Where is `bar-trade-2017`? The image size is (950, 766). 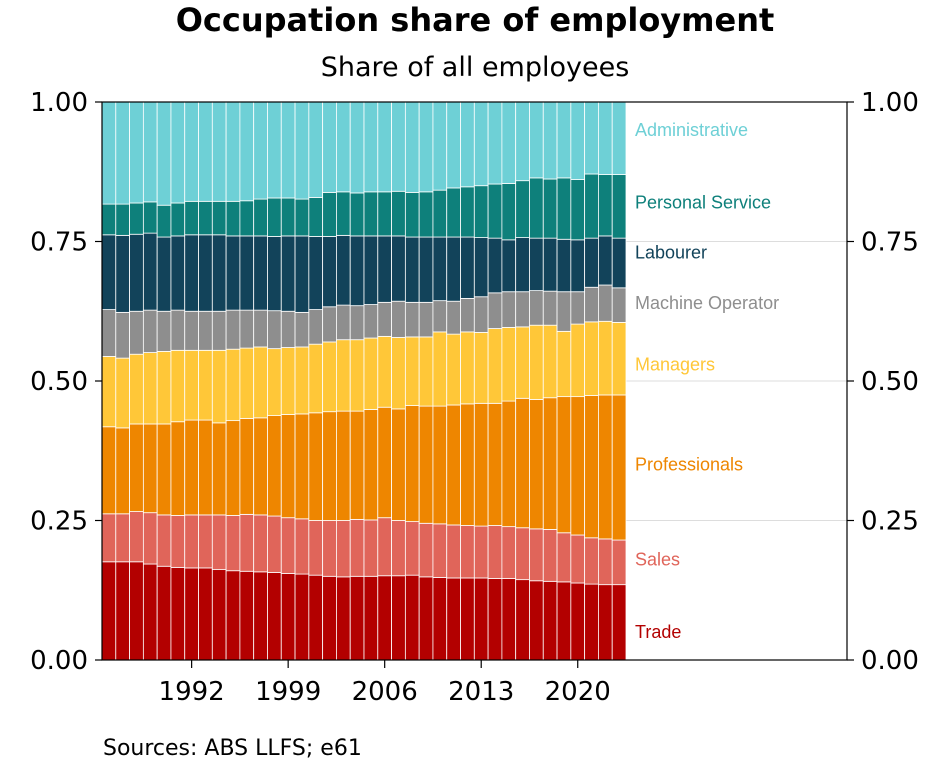 bar-trade-2017 is located at coordinates (536, 620).